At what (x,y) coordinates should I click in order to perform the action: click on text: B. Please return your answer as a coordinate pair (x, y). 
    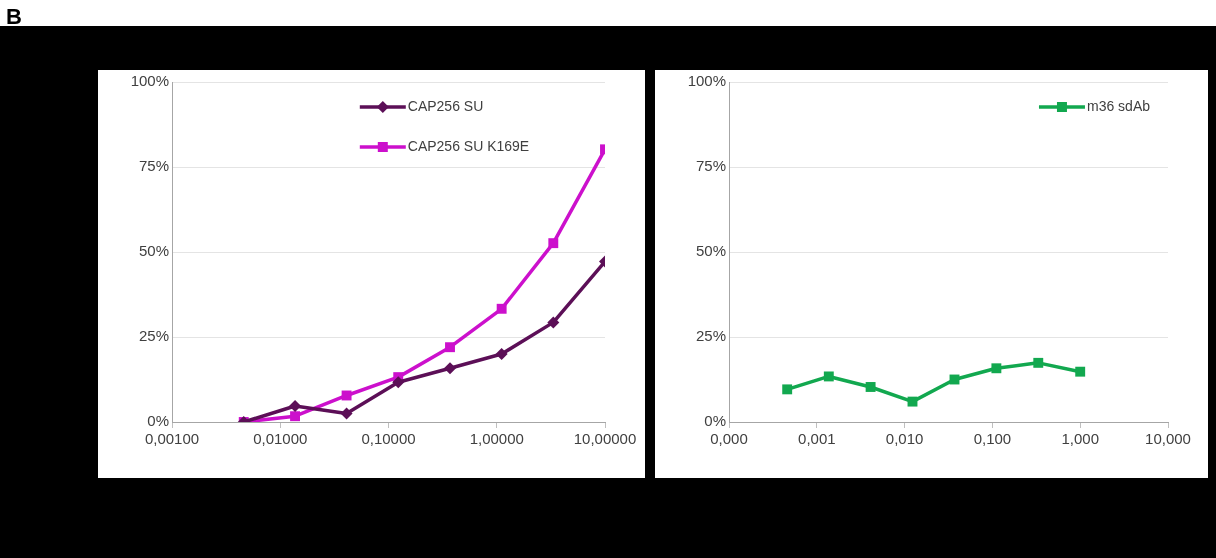
    Looking at the image, I should click on (14, 16).